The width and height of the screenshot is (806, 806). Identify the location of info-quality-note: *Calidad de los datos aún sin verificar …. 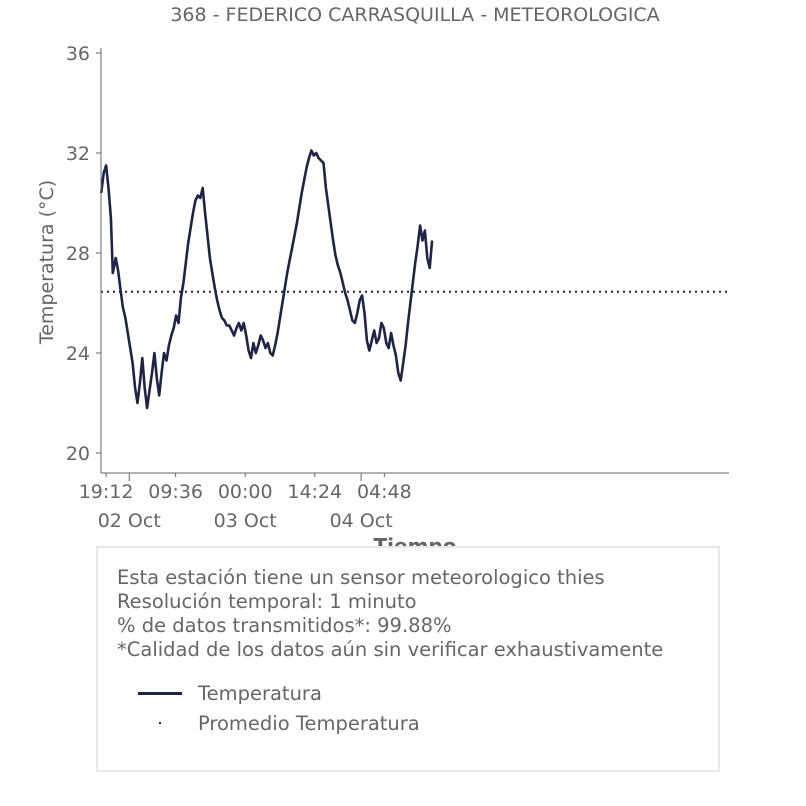
(390, 649).